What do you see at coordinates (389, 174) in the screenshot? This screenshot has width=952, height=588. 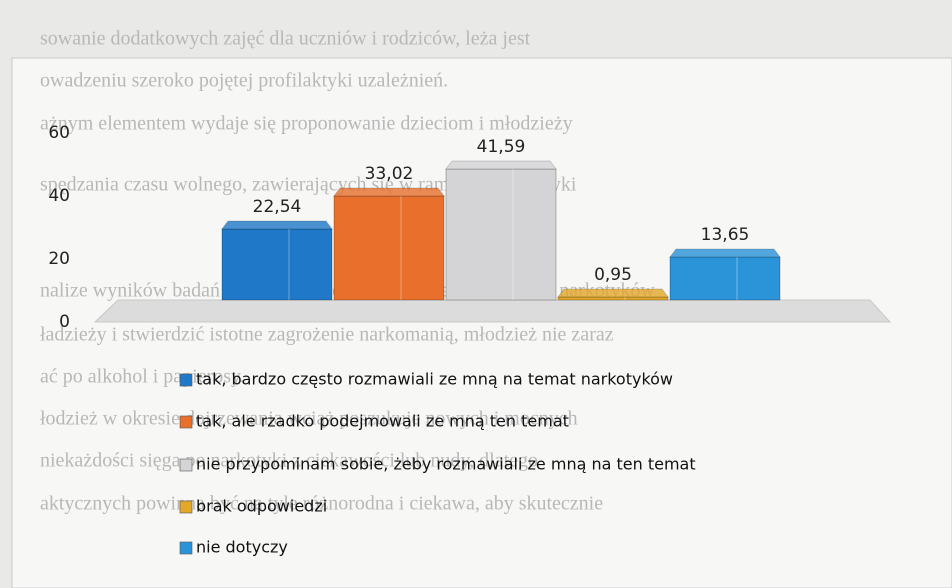 I see `data-label: 33,02` at bounding box center [389, 174].